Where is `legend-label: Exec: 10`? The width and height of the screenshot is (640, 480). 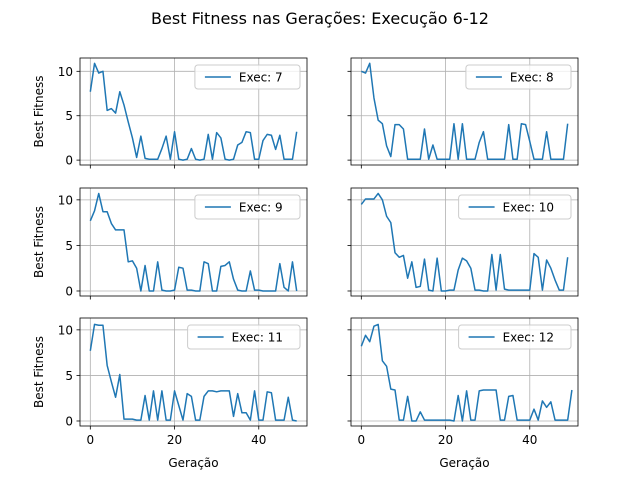
legend-label: Exec: 10 is located at coordinates (528, 208).